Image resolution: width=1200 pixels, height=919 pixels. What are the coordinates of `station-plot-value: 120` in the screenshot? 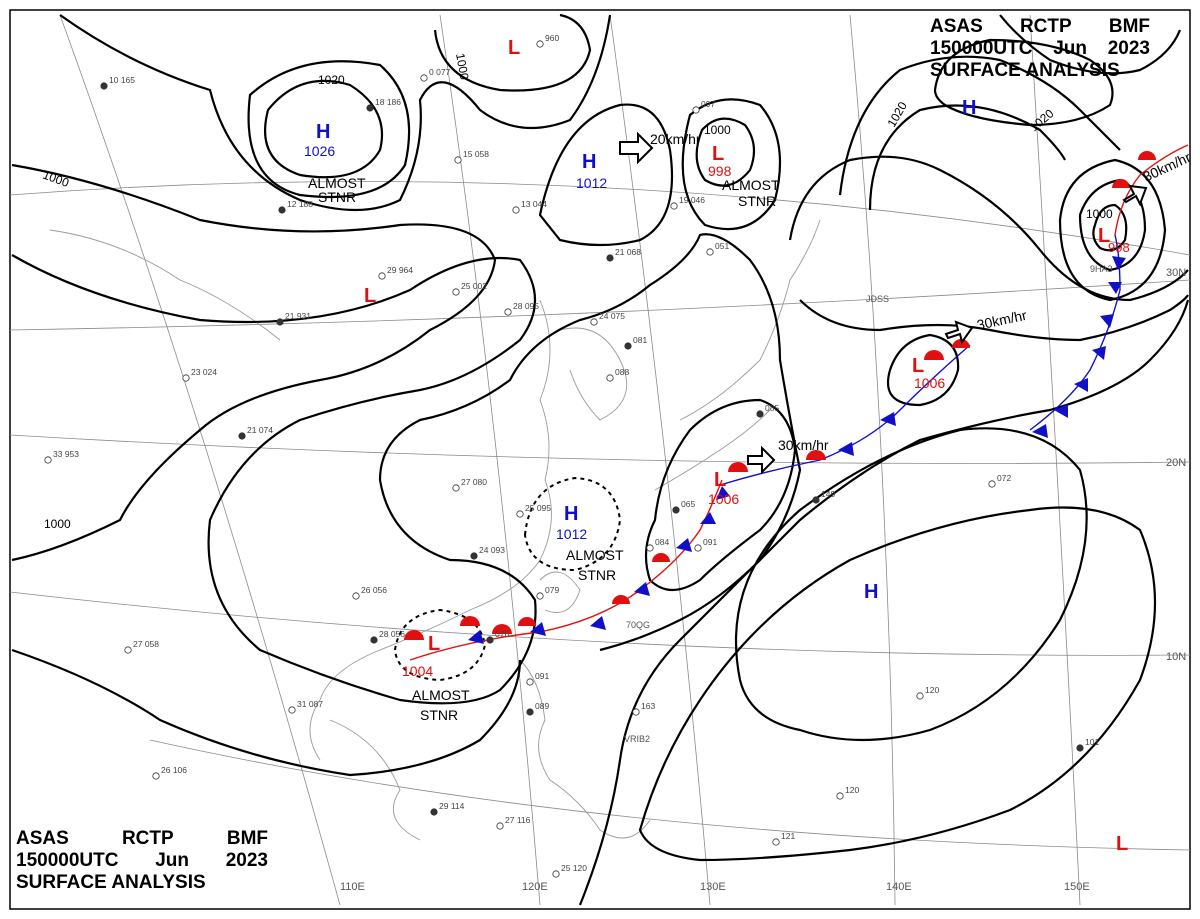 It's located at (852, 790).